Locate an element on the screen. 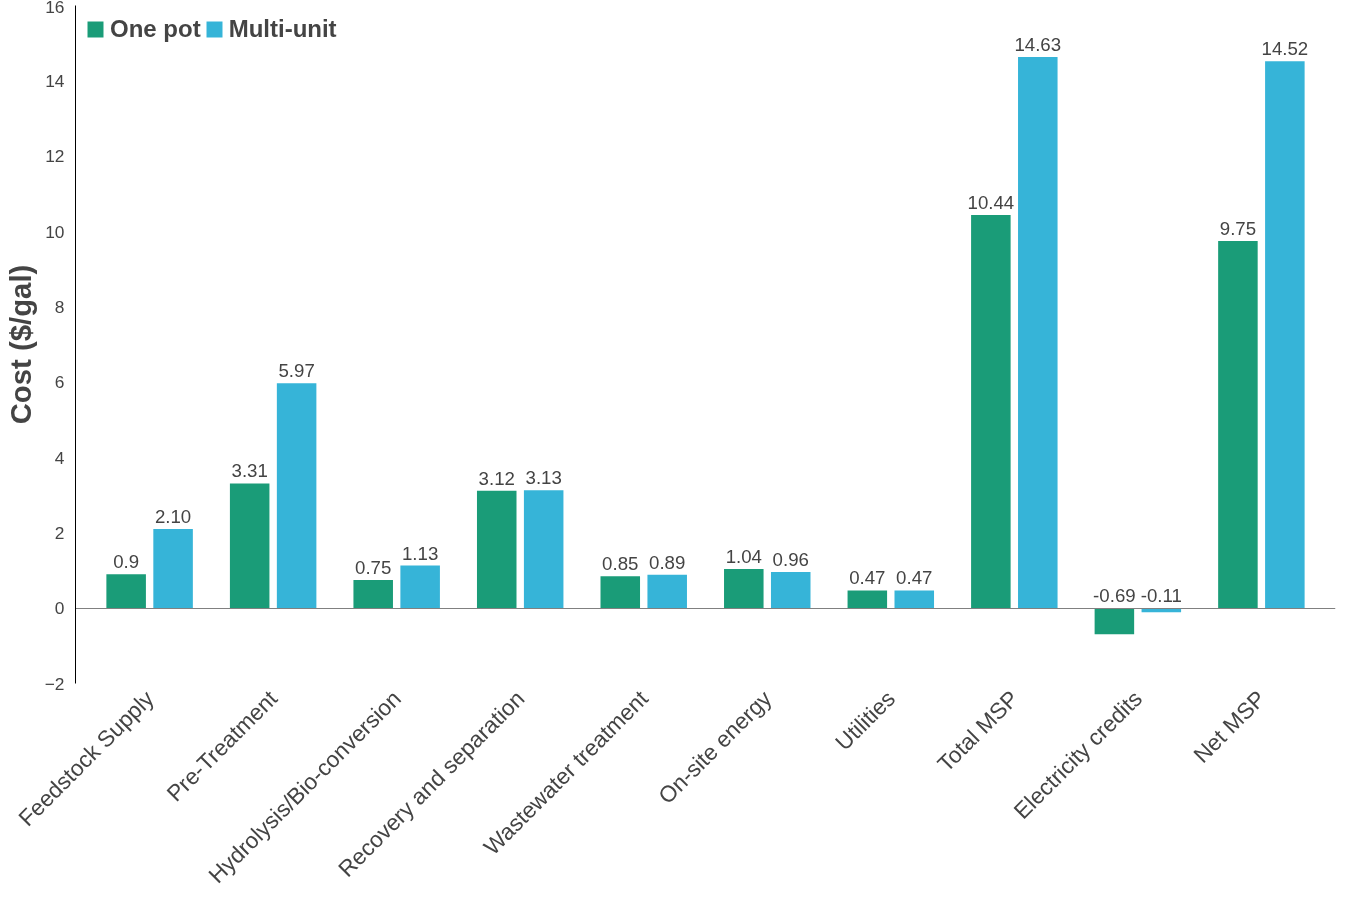 The image size is (1369, 919). y-tick-label: −2 is located at coordinates (54, 683).